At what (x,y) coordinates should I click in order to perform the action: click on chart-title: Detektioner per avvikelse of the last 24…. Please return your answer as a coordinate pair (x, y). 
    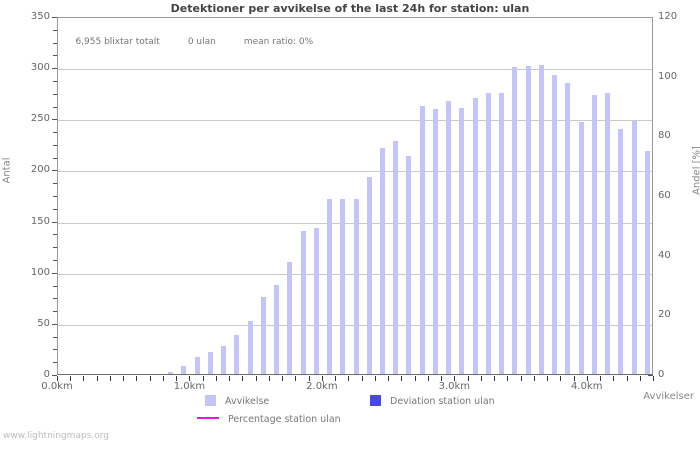
    Looking at the image, I should click on (350, 8).